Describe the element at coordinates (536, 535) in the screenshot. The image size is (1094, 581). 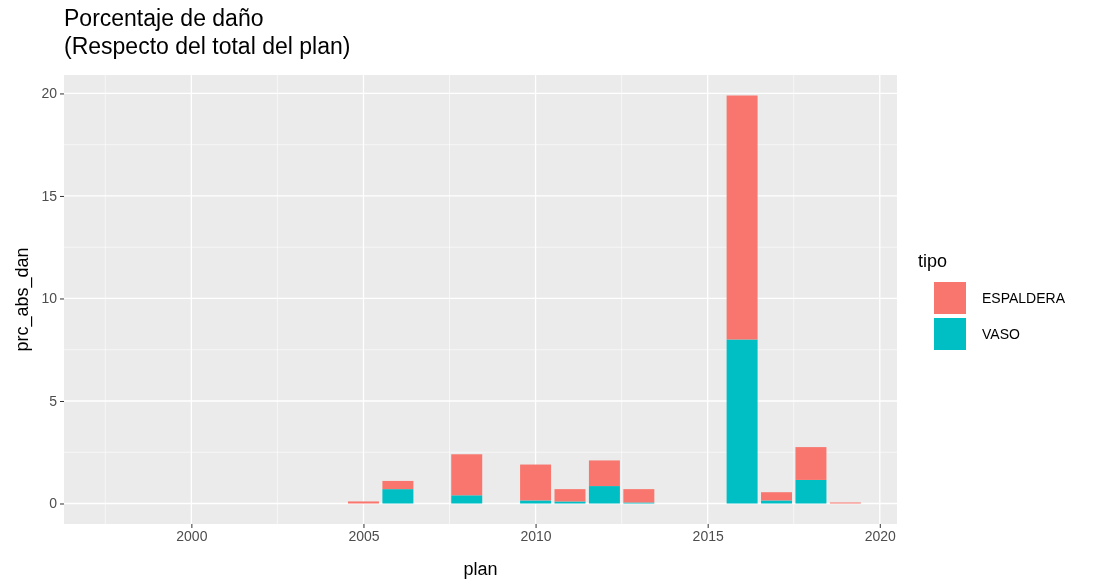
I see `x-tick-label: 2010` at that location.